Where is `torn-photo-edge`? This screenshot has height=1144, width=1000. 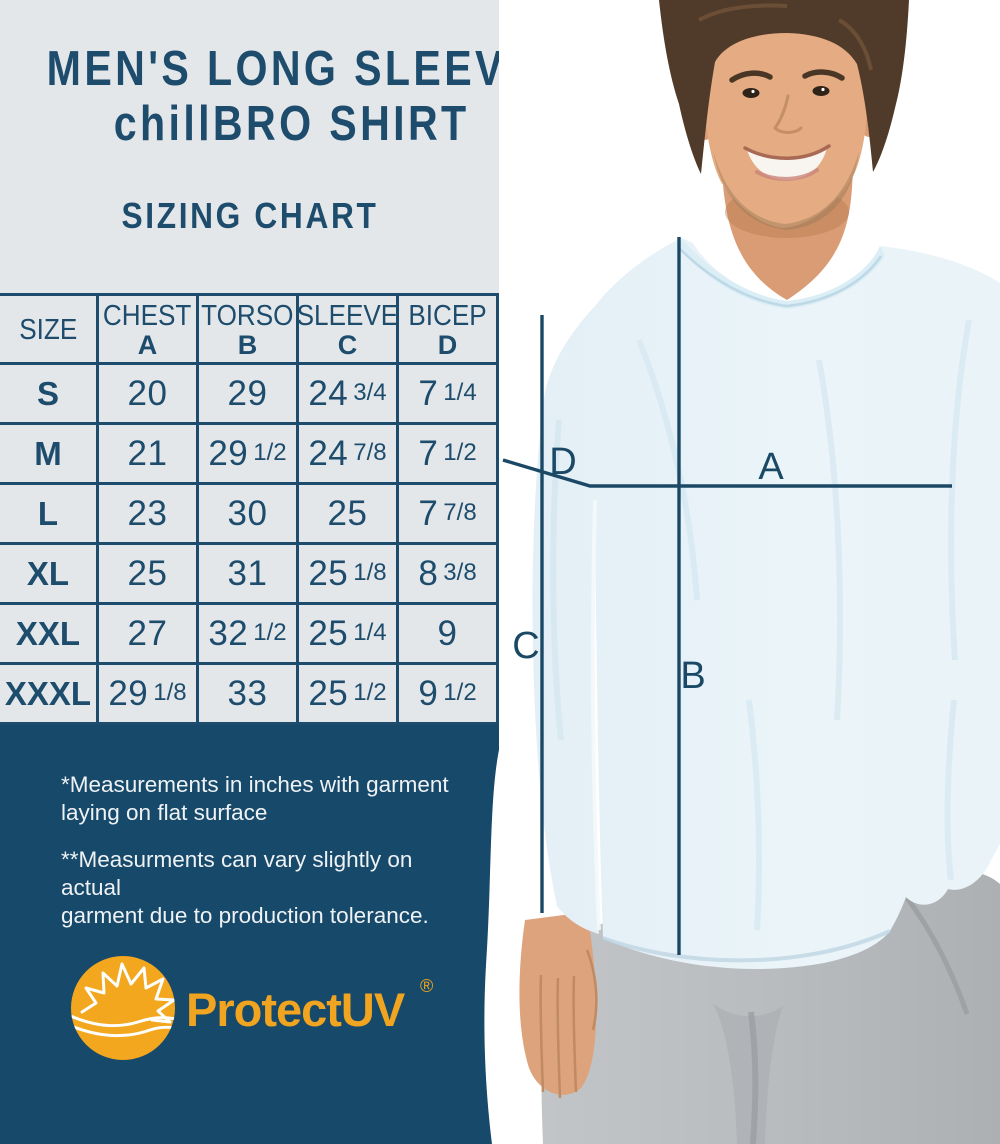
torn-photo-edge is located at coordinates (492, 944).